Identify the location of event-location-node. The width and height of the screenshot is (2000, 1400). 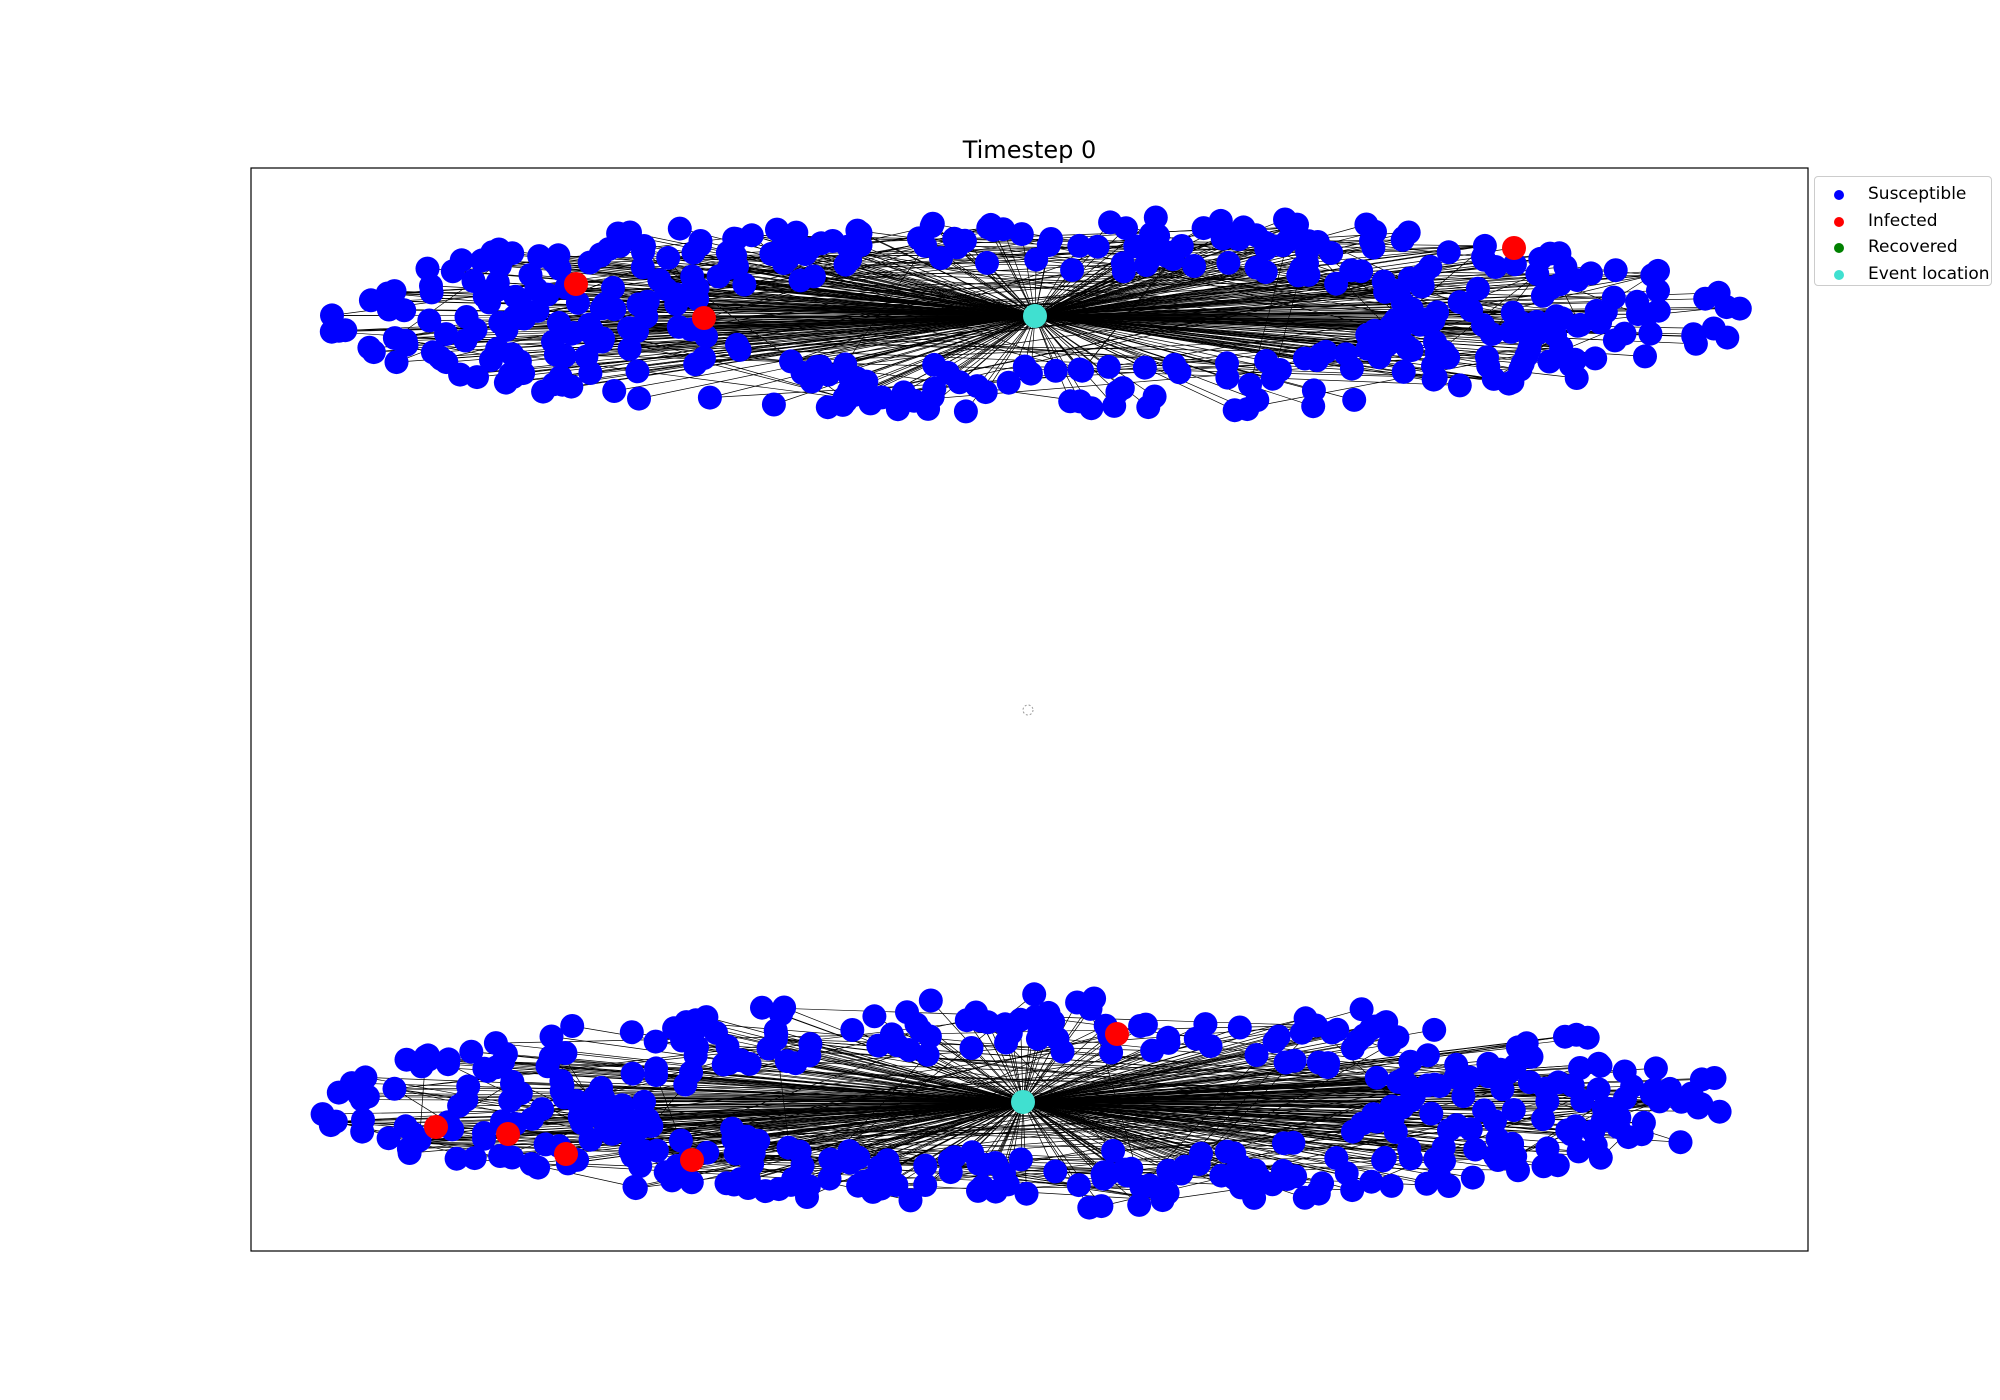
(1035, 316).